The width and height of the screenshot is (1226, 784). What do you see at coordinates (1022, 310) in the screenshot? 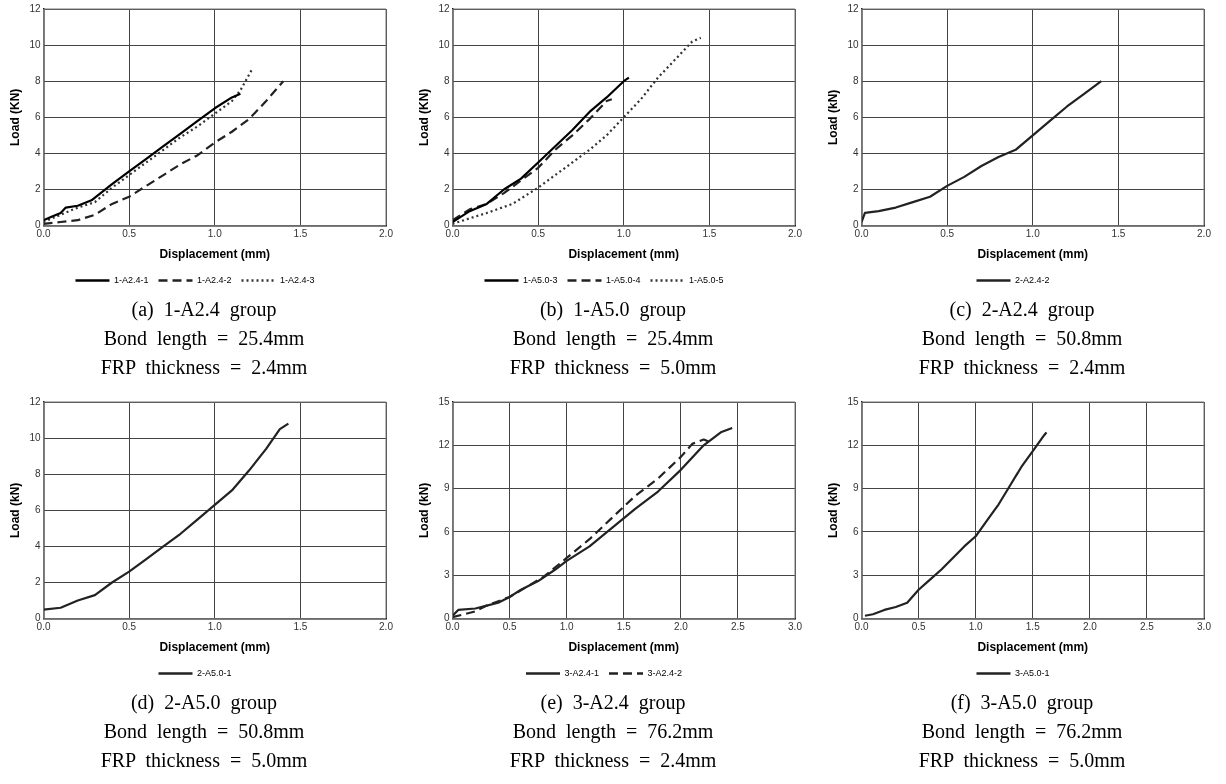
I see `text: (c) 2-A2.4 group` at bounding box center [1022, 310].